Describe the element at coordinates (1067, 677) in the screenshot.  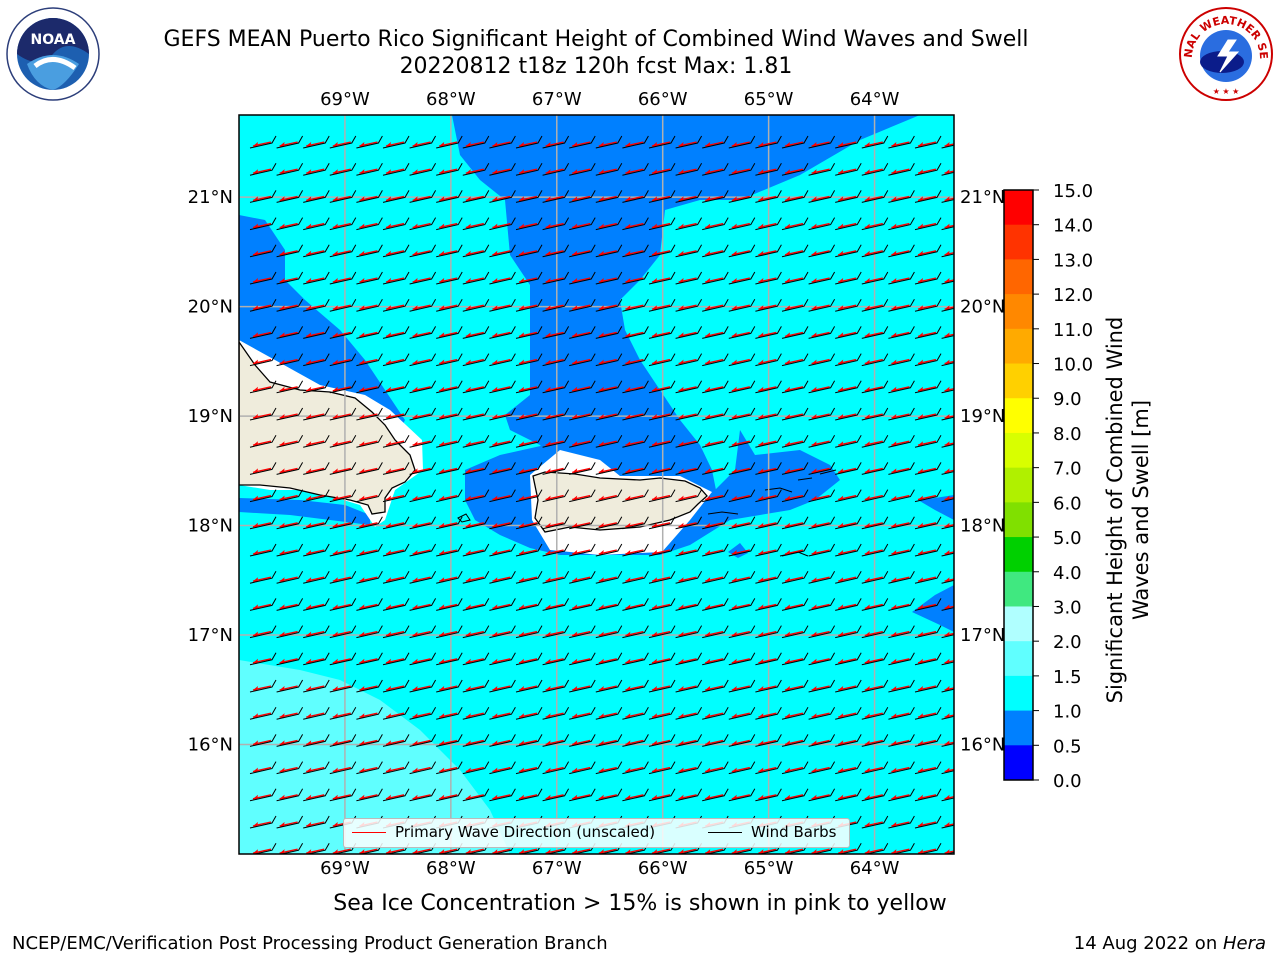
I see `colorbar-tick-label: 1.5` at that location.